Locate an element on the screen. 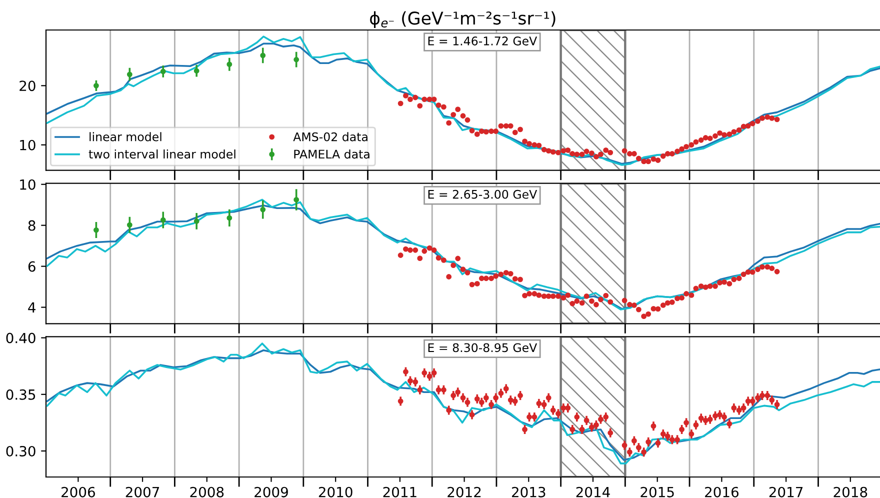 This screenshot has width=880, height=498. x-tick-label: 2015 is located at coordinates (657, 492).